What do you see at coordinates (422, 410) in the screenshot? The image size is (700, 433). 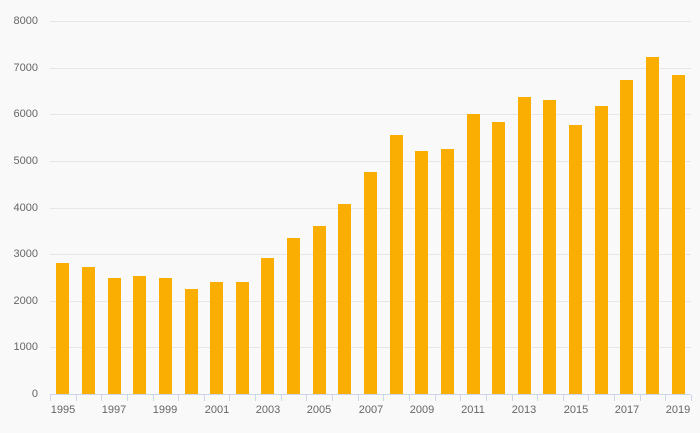 I see `x-axis-label-2009: 2009` at bounding box center [422, 410].